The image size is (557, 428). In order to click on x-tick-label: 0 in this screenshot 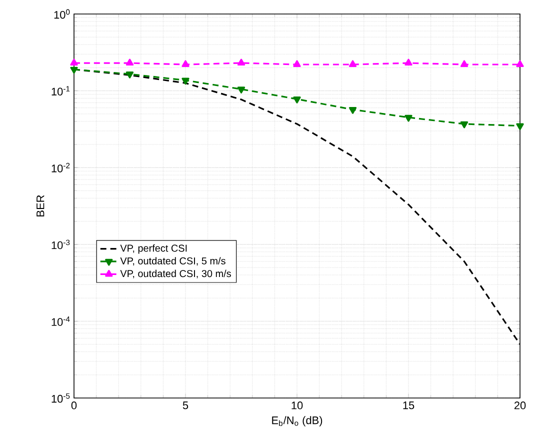, I will do `click(74, 406)`.